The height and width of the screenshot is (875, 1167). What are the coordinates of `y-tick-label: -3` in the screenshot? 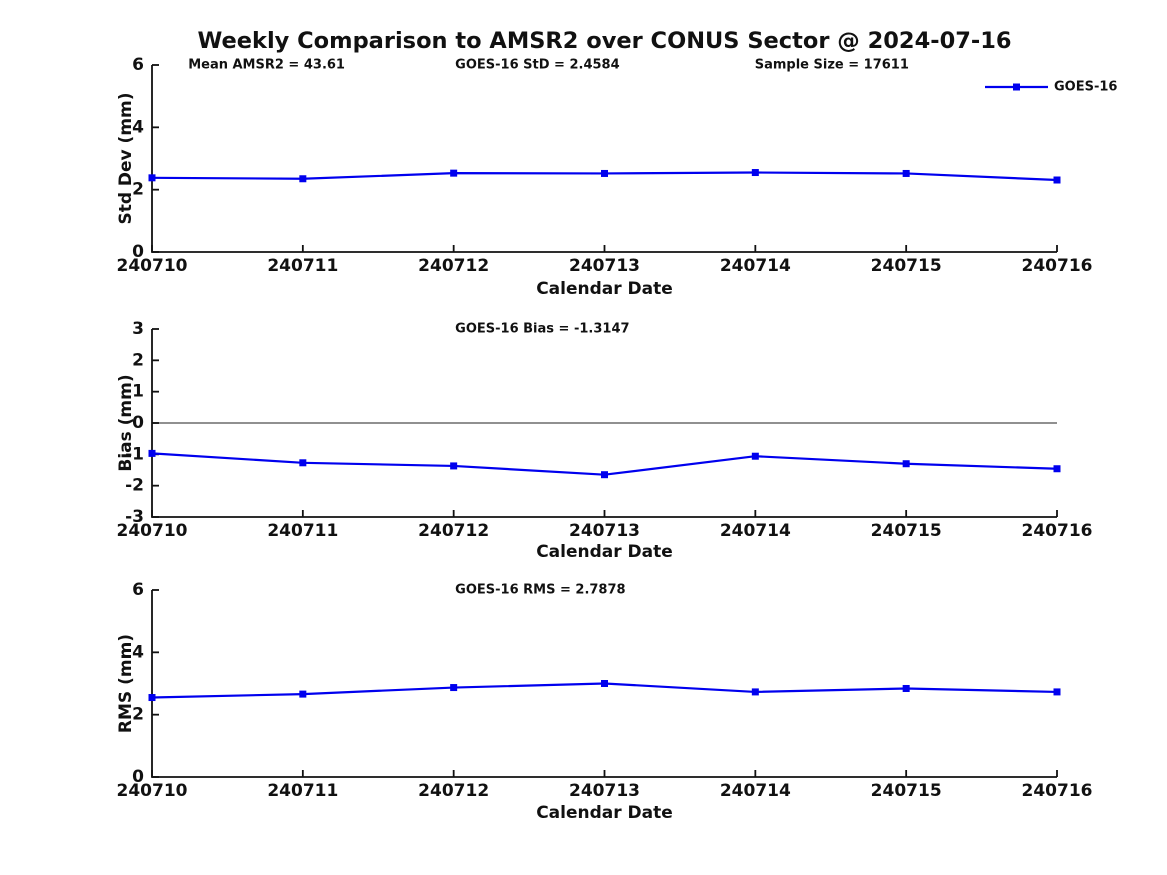 It's located at (134, 517).